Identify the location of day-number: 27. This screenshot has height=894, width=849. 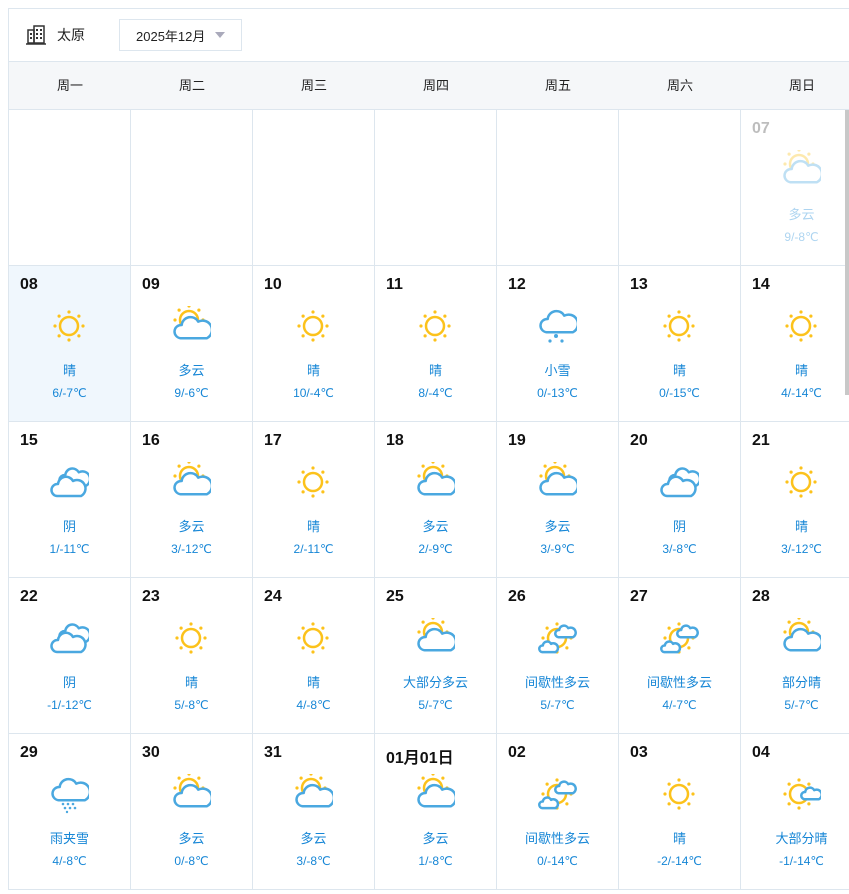
(639, 596).